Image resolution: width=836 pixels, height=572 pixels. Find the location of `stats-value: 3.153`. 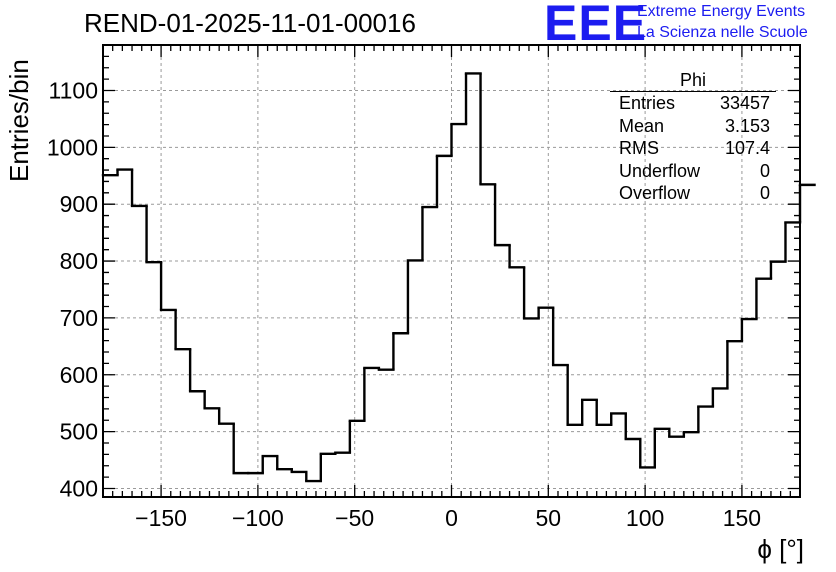

stats-value: 3.153 is located at coordinates (747, 125).